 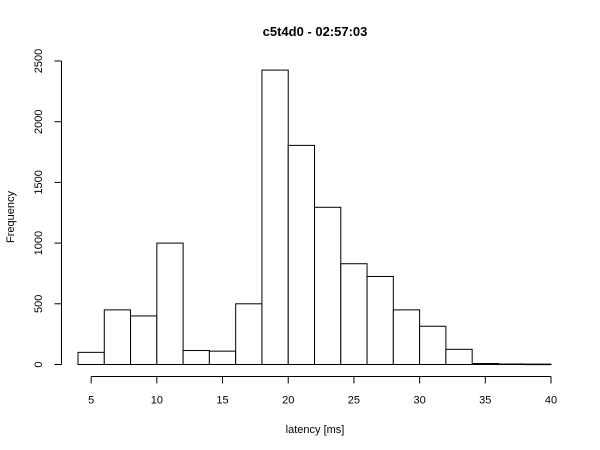 What do you see at coordinates (47, 208) in the screenshot?
I see `y-axis: 0 500 1000 1500 2000 2500` at bounding box center [47, 208].